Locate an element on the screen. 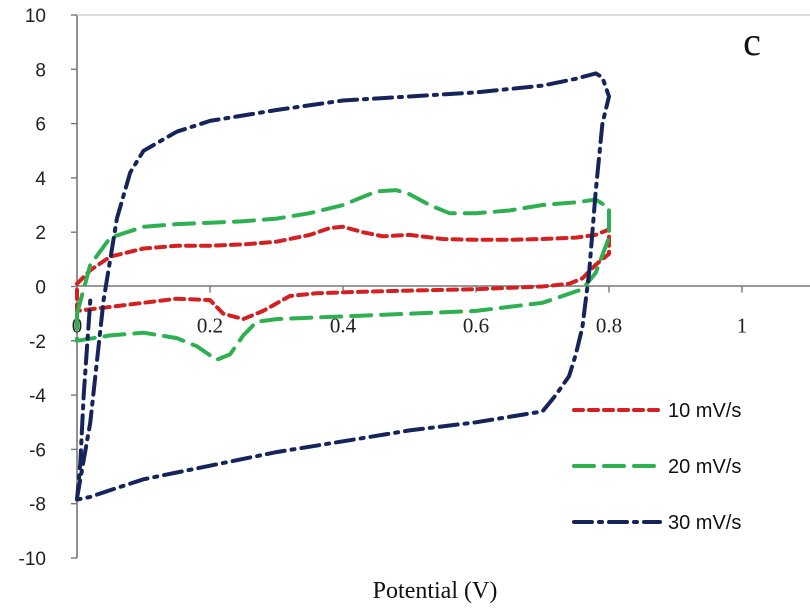 The height and width of the screenshot is (610, 810). y-tick-label: -8 is located at coordinates (37, 505).